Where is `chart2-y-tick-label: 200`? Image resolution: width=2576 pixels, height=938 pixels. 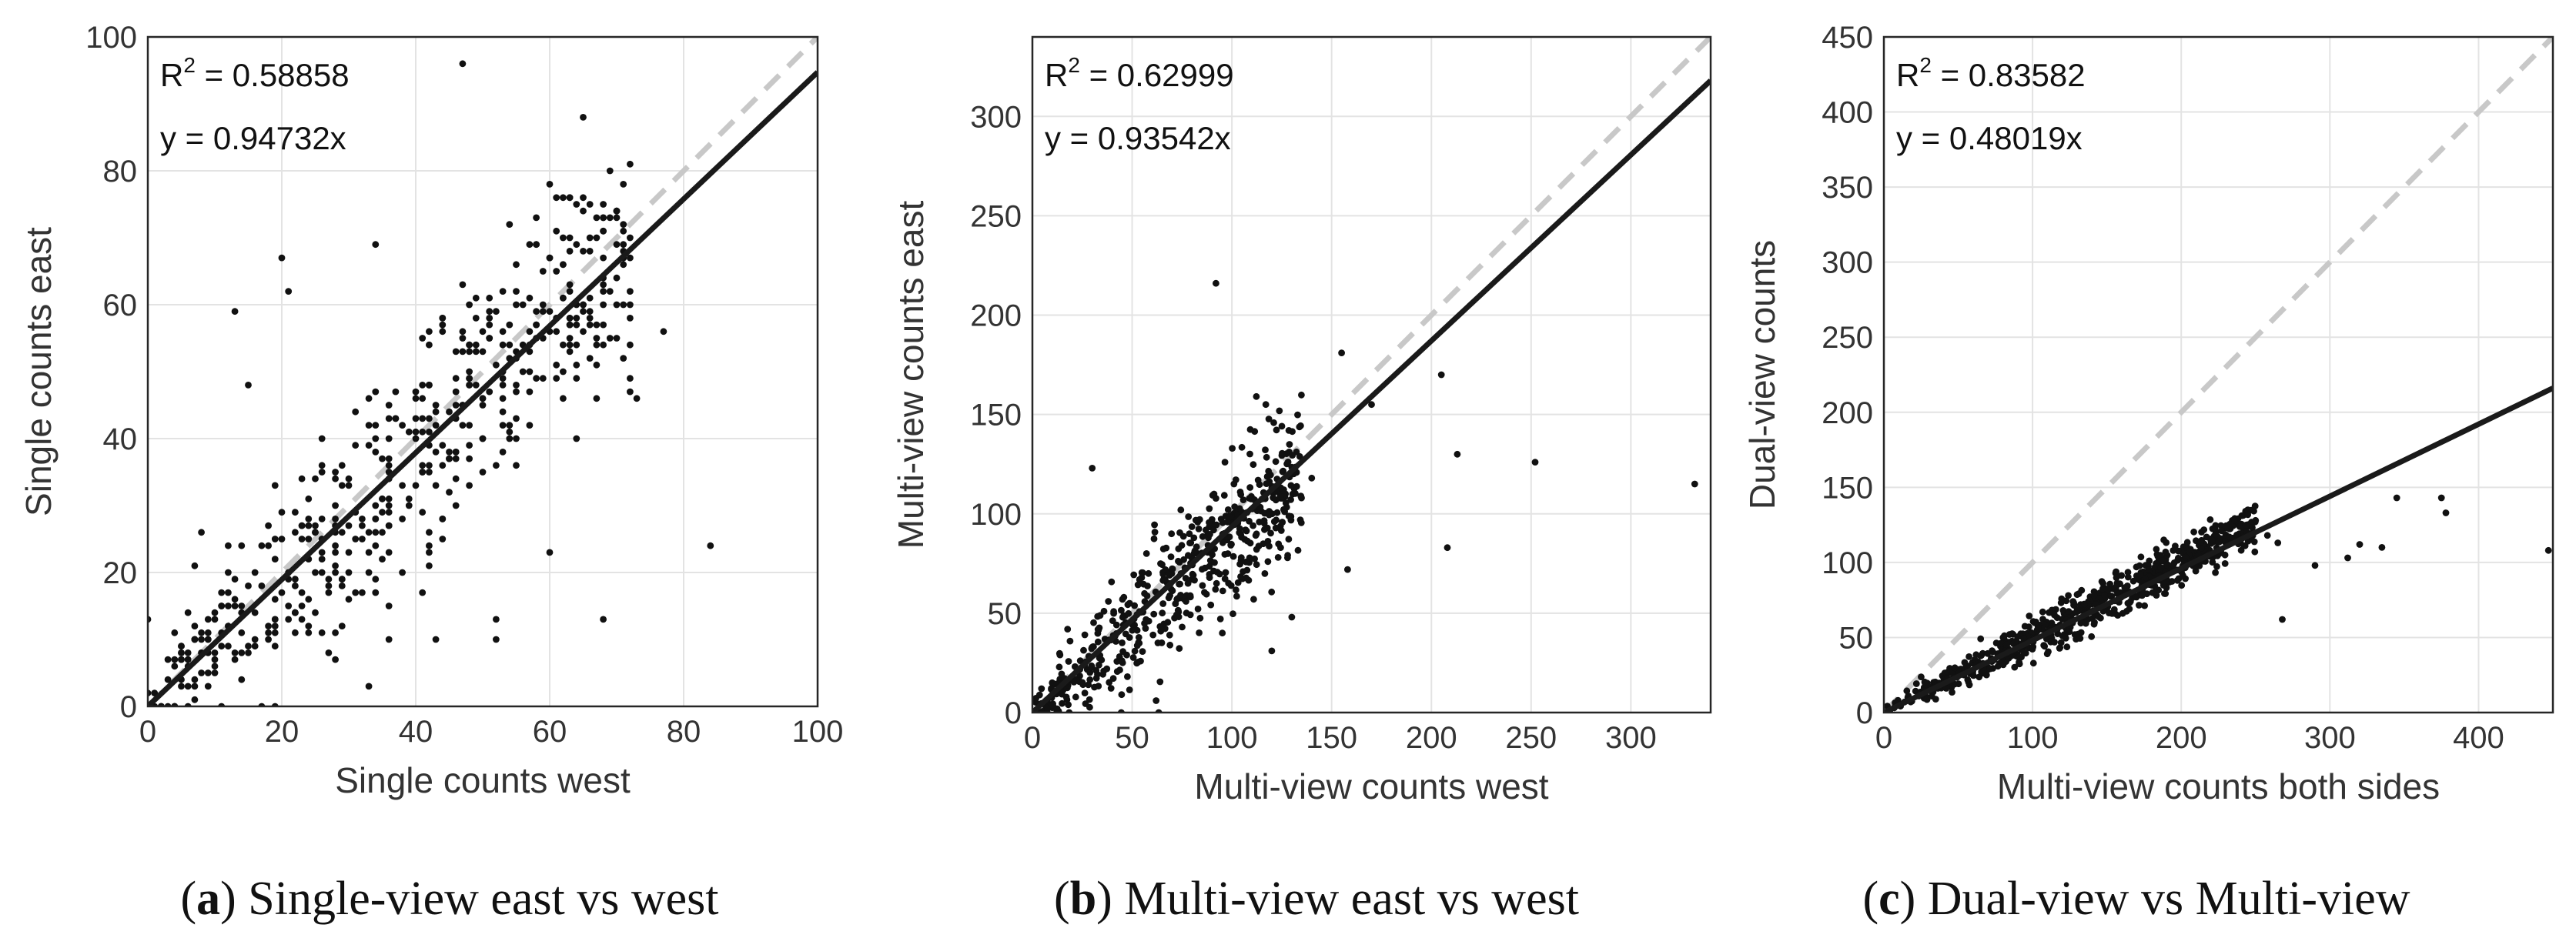 chart2-y-tick-label: 200 is located at coordinates (1847, 413).